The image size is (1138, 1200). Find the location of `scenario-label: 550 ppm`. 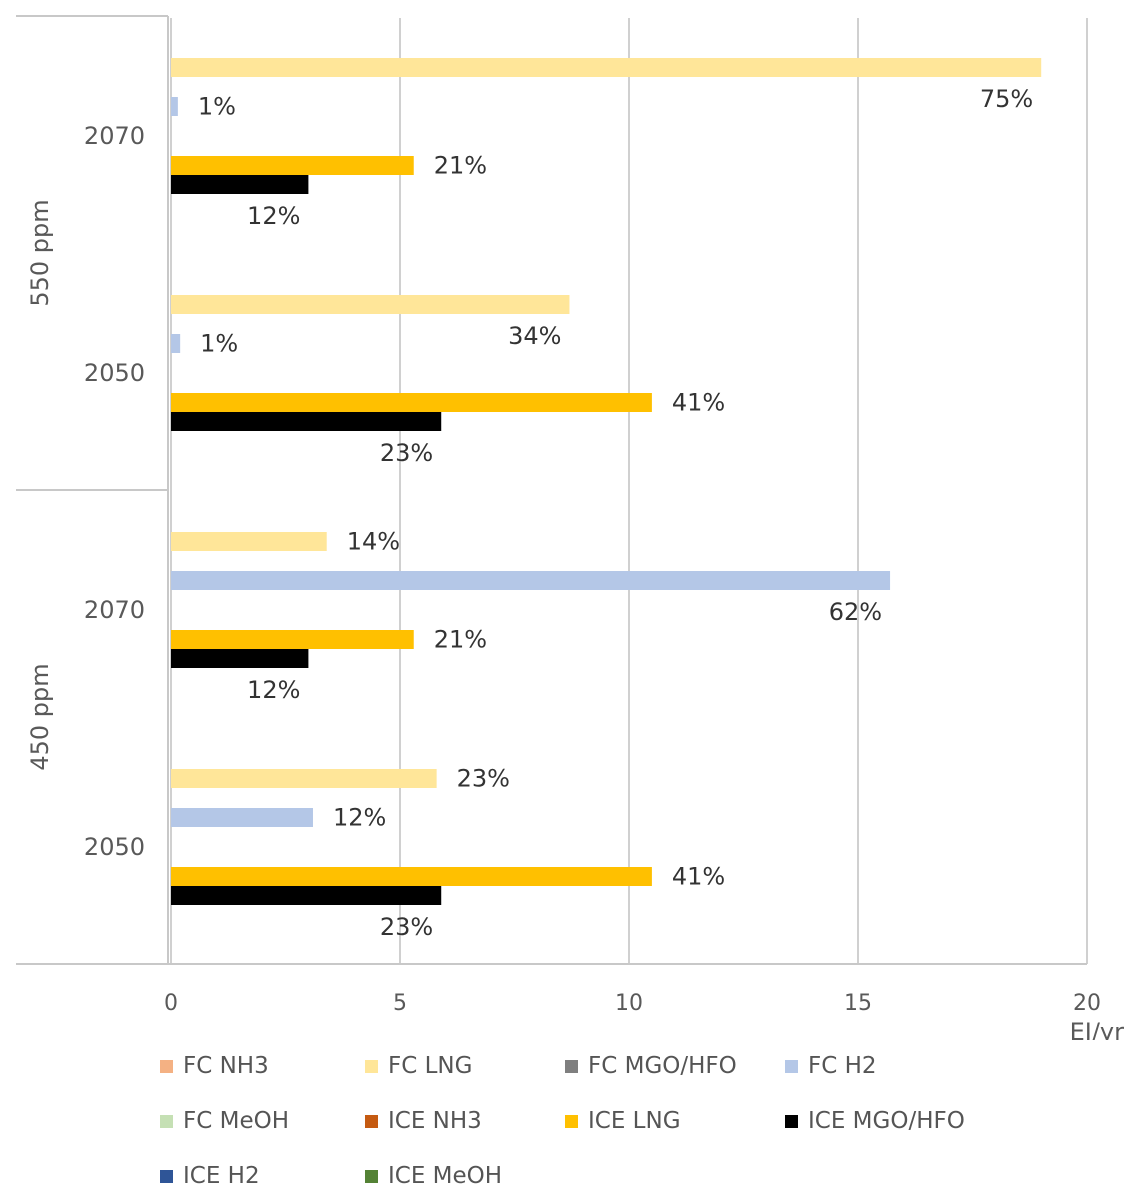

scenario-label: 550 ppm is located at coordinates (40, 252).